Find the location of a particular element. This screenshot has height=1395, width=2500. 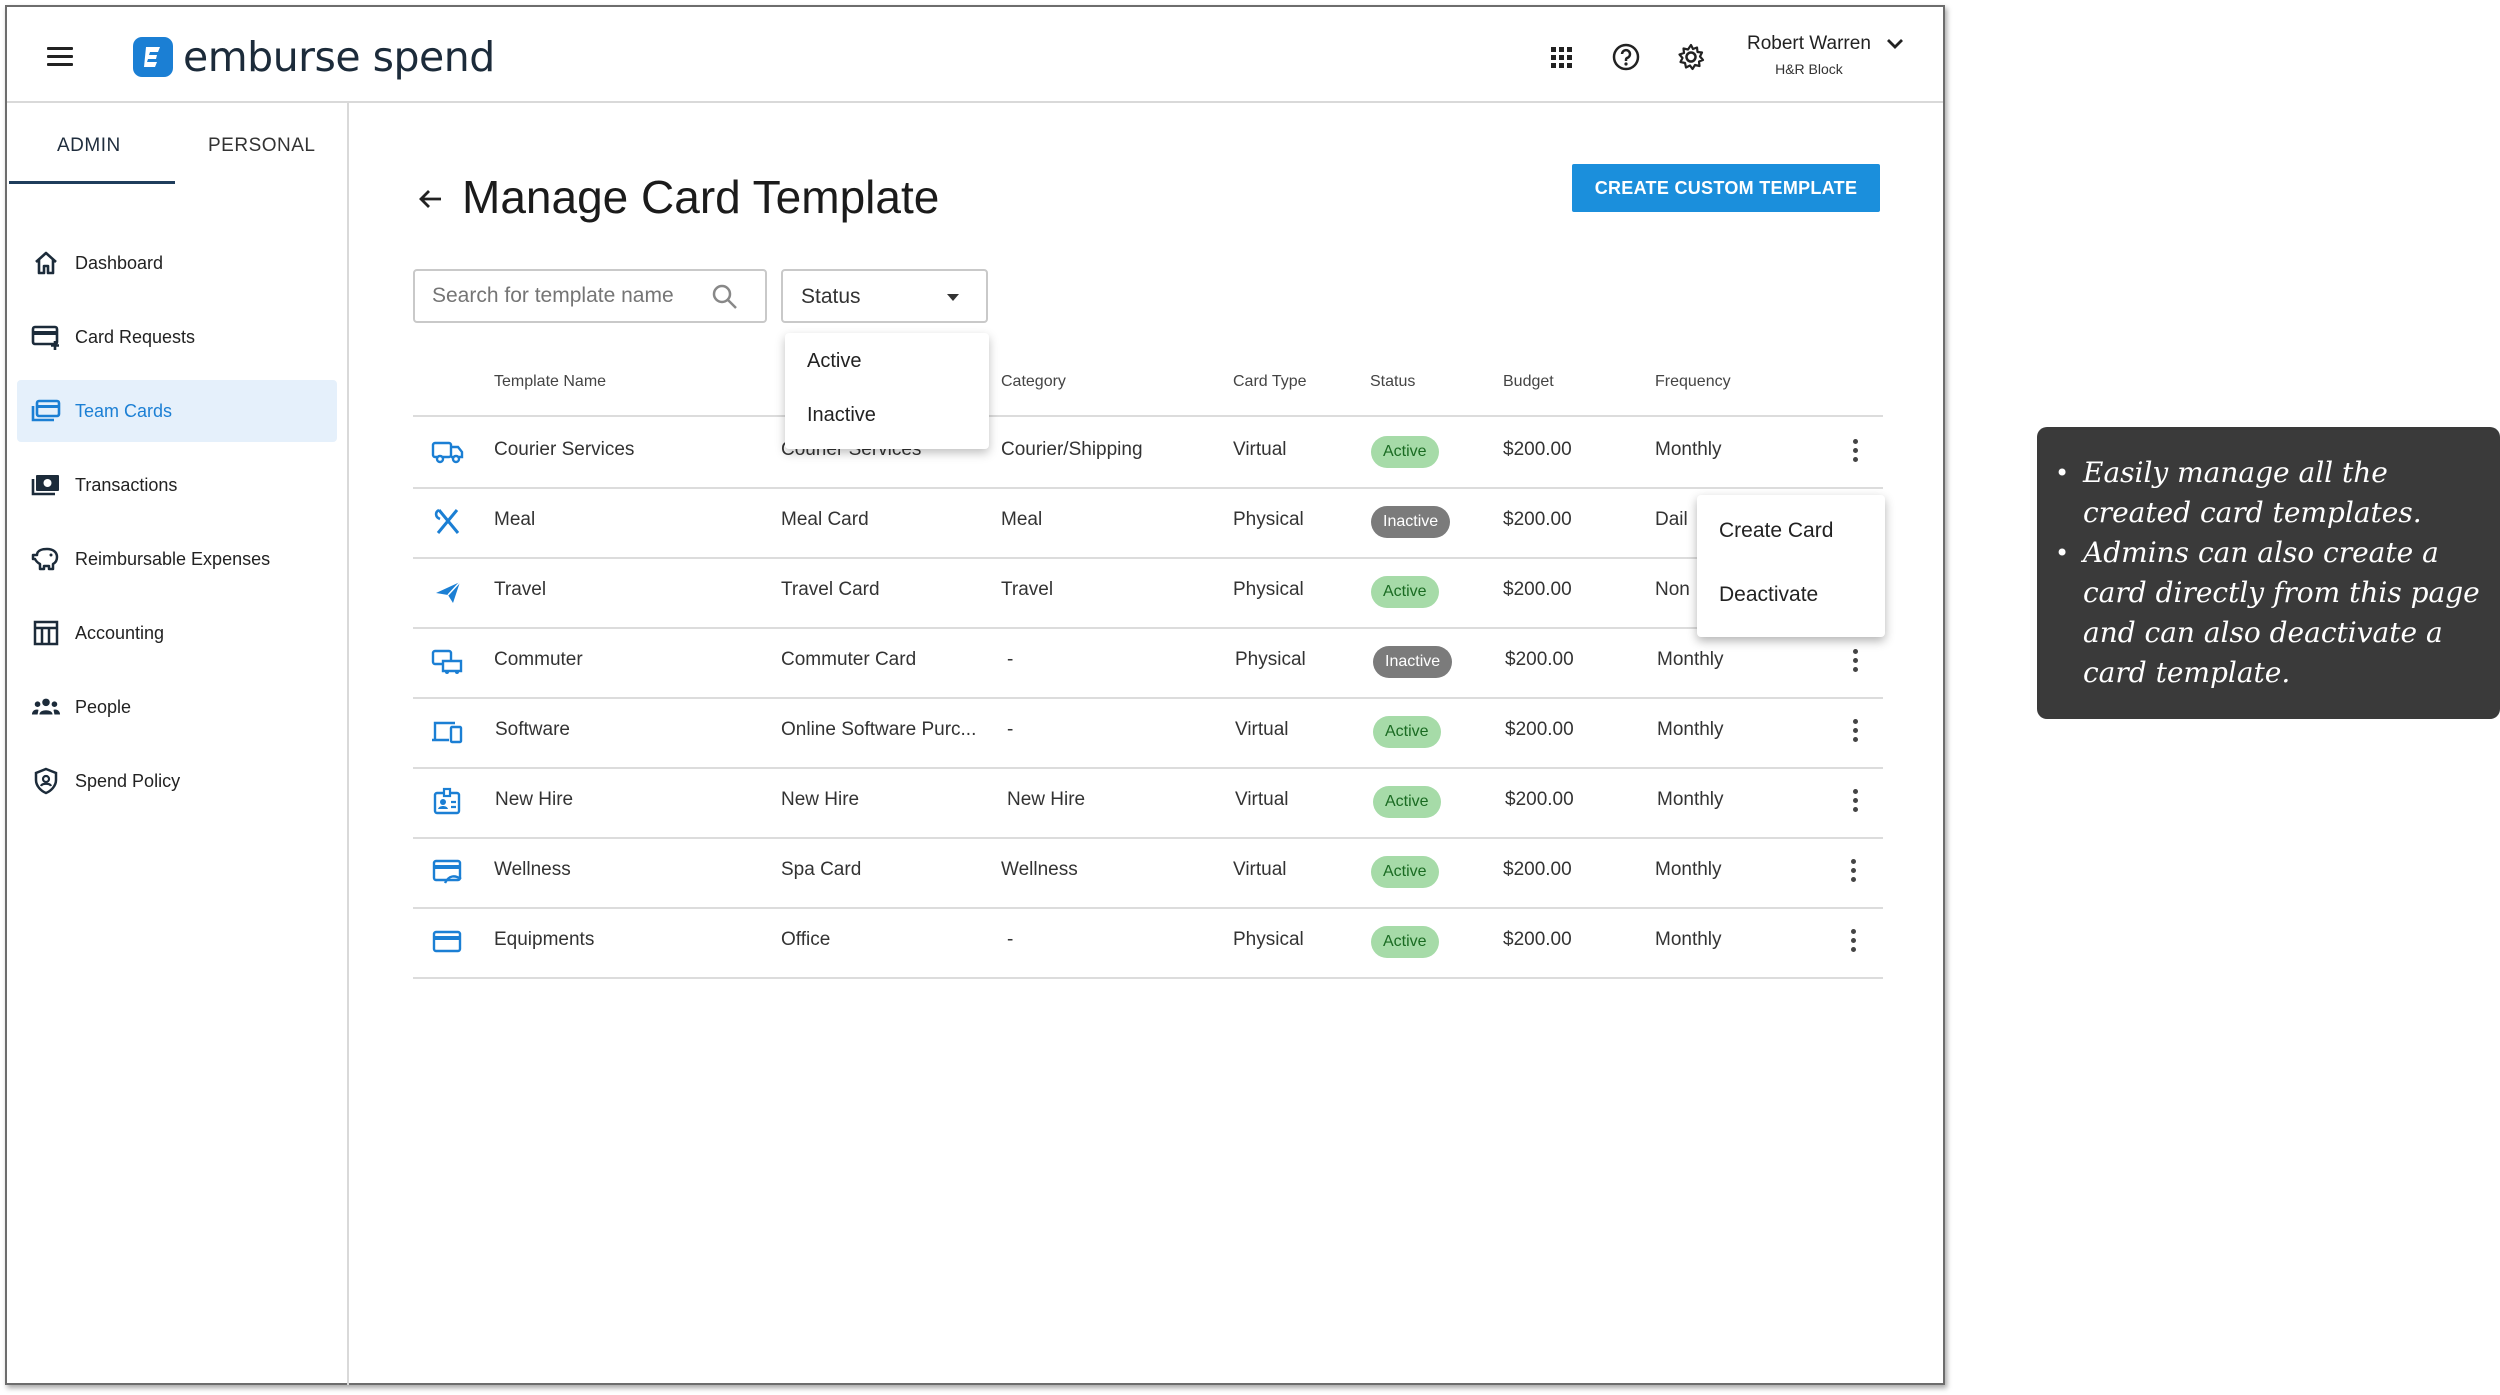

sidebar-item-label: Accounting is located at coordinates (120, 632).